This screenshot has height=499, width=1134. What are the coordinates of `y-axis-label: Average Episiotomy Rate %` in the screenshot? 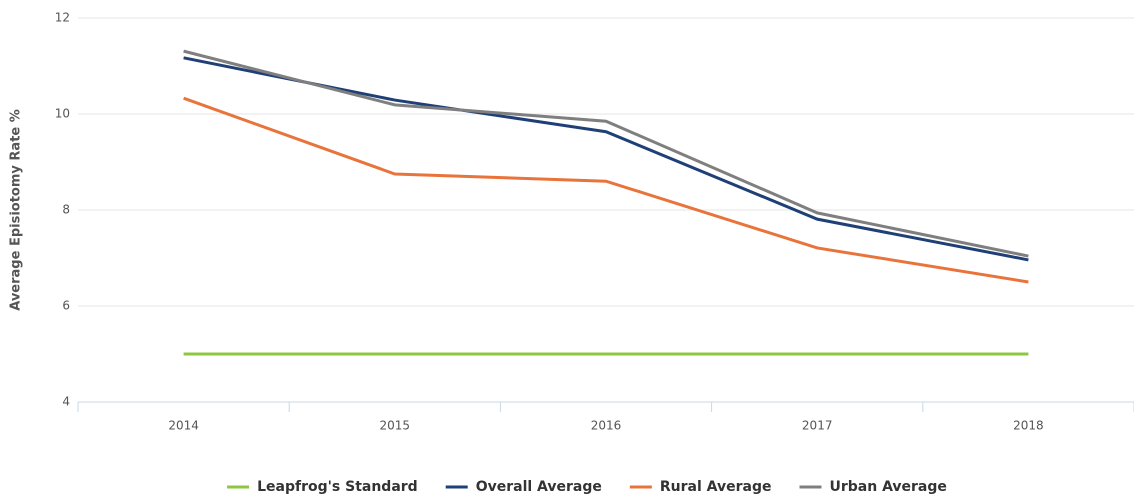 It's located at (16, 210).